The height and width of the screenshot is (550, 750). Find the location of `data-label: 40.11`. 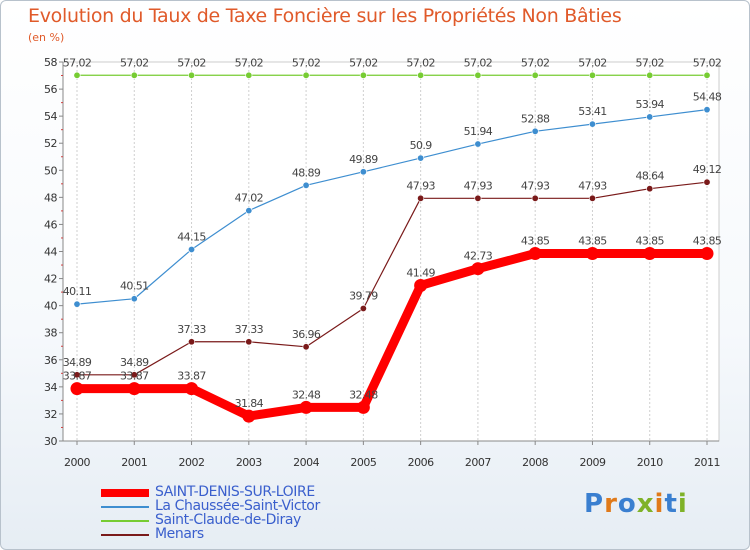

data-label: 40.11 is located at coordinates (77, 291).